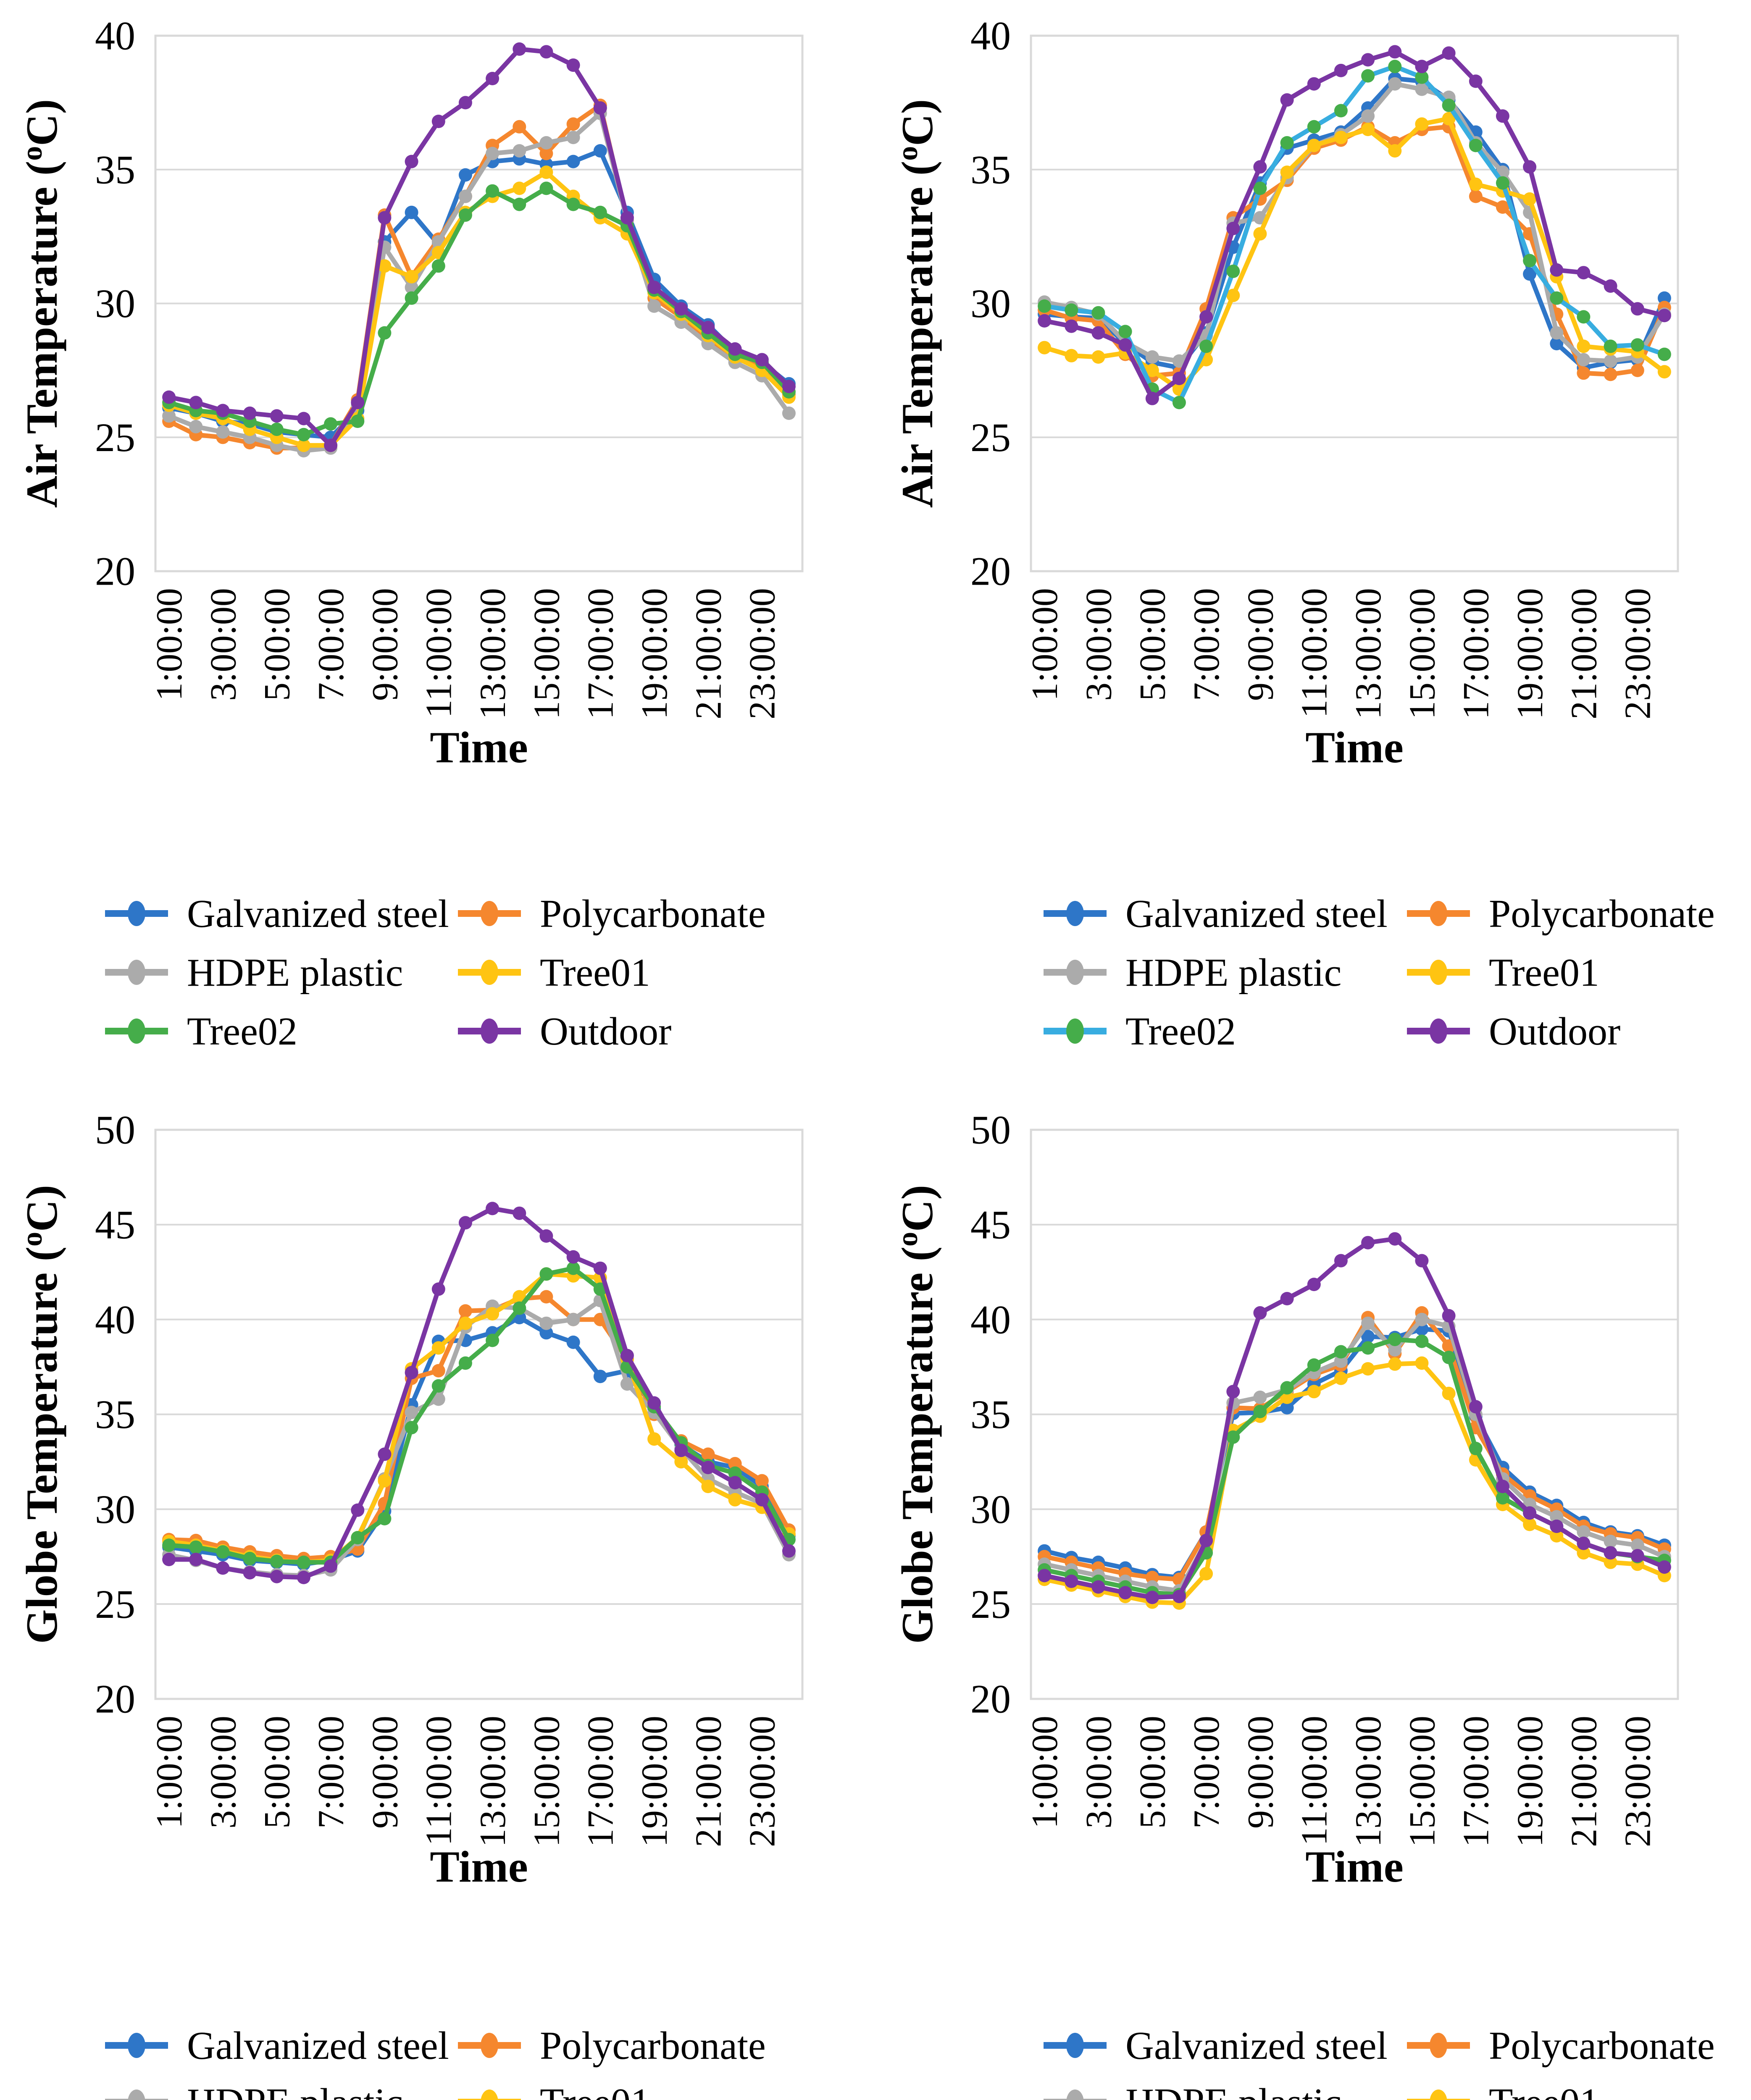 The image size is (1751, 2100). I want to click on data-point-tree02-h7, so click(331, 424).